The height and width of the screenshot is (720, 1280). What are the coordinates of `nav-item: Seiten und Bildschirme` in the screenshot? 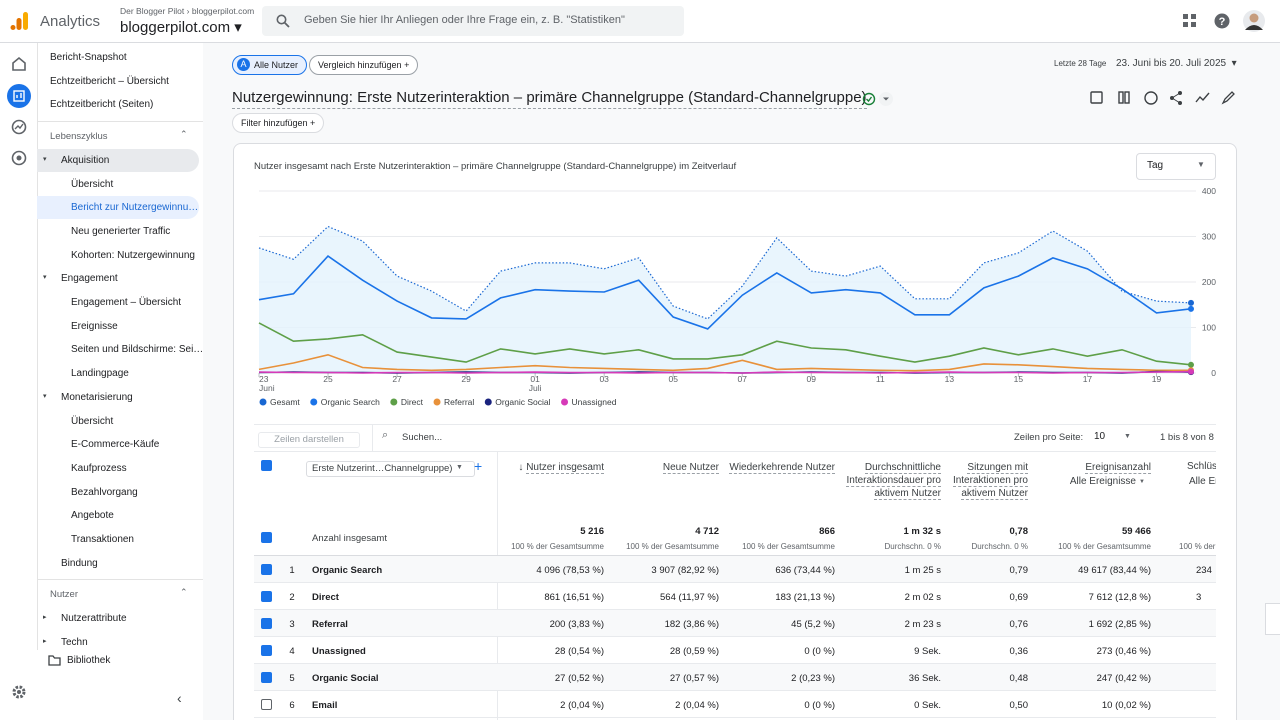 It's located at (137, 350).